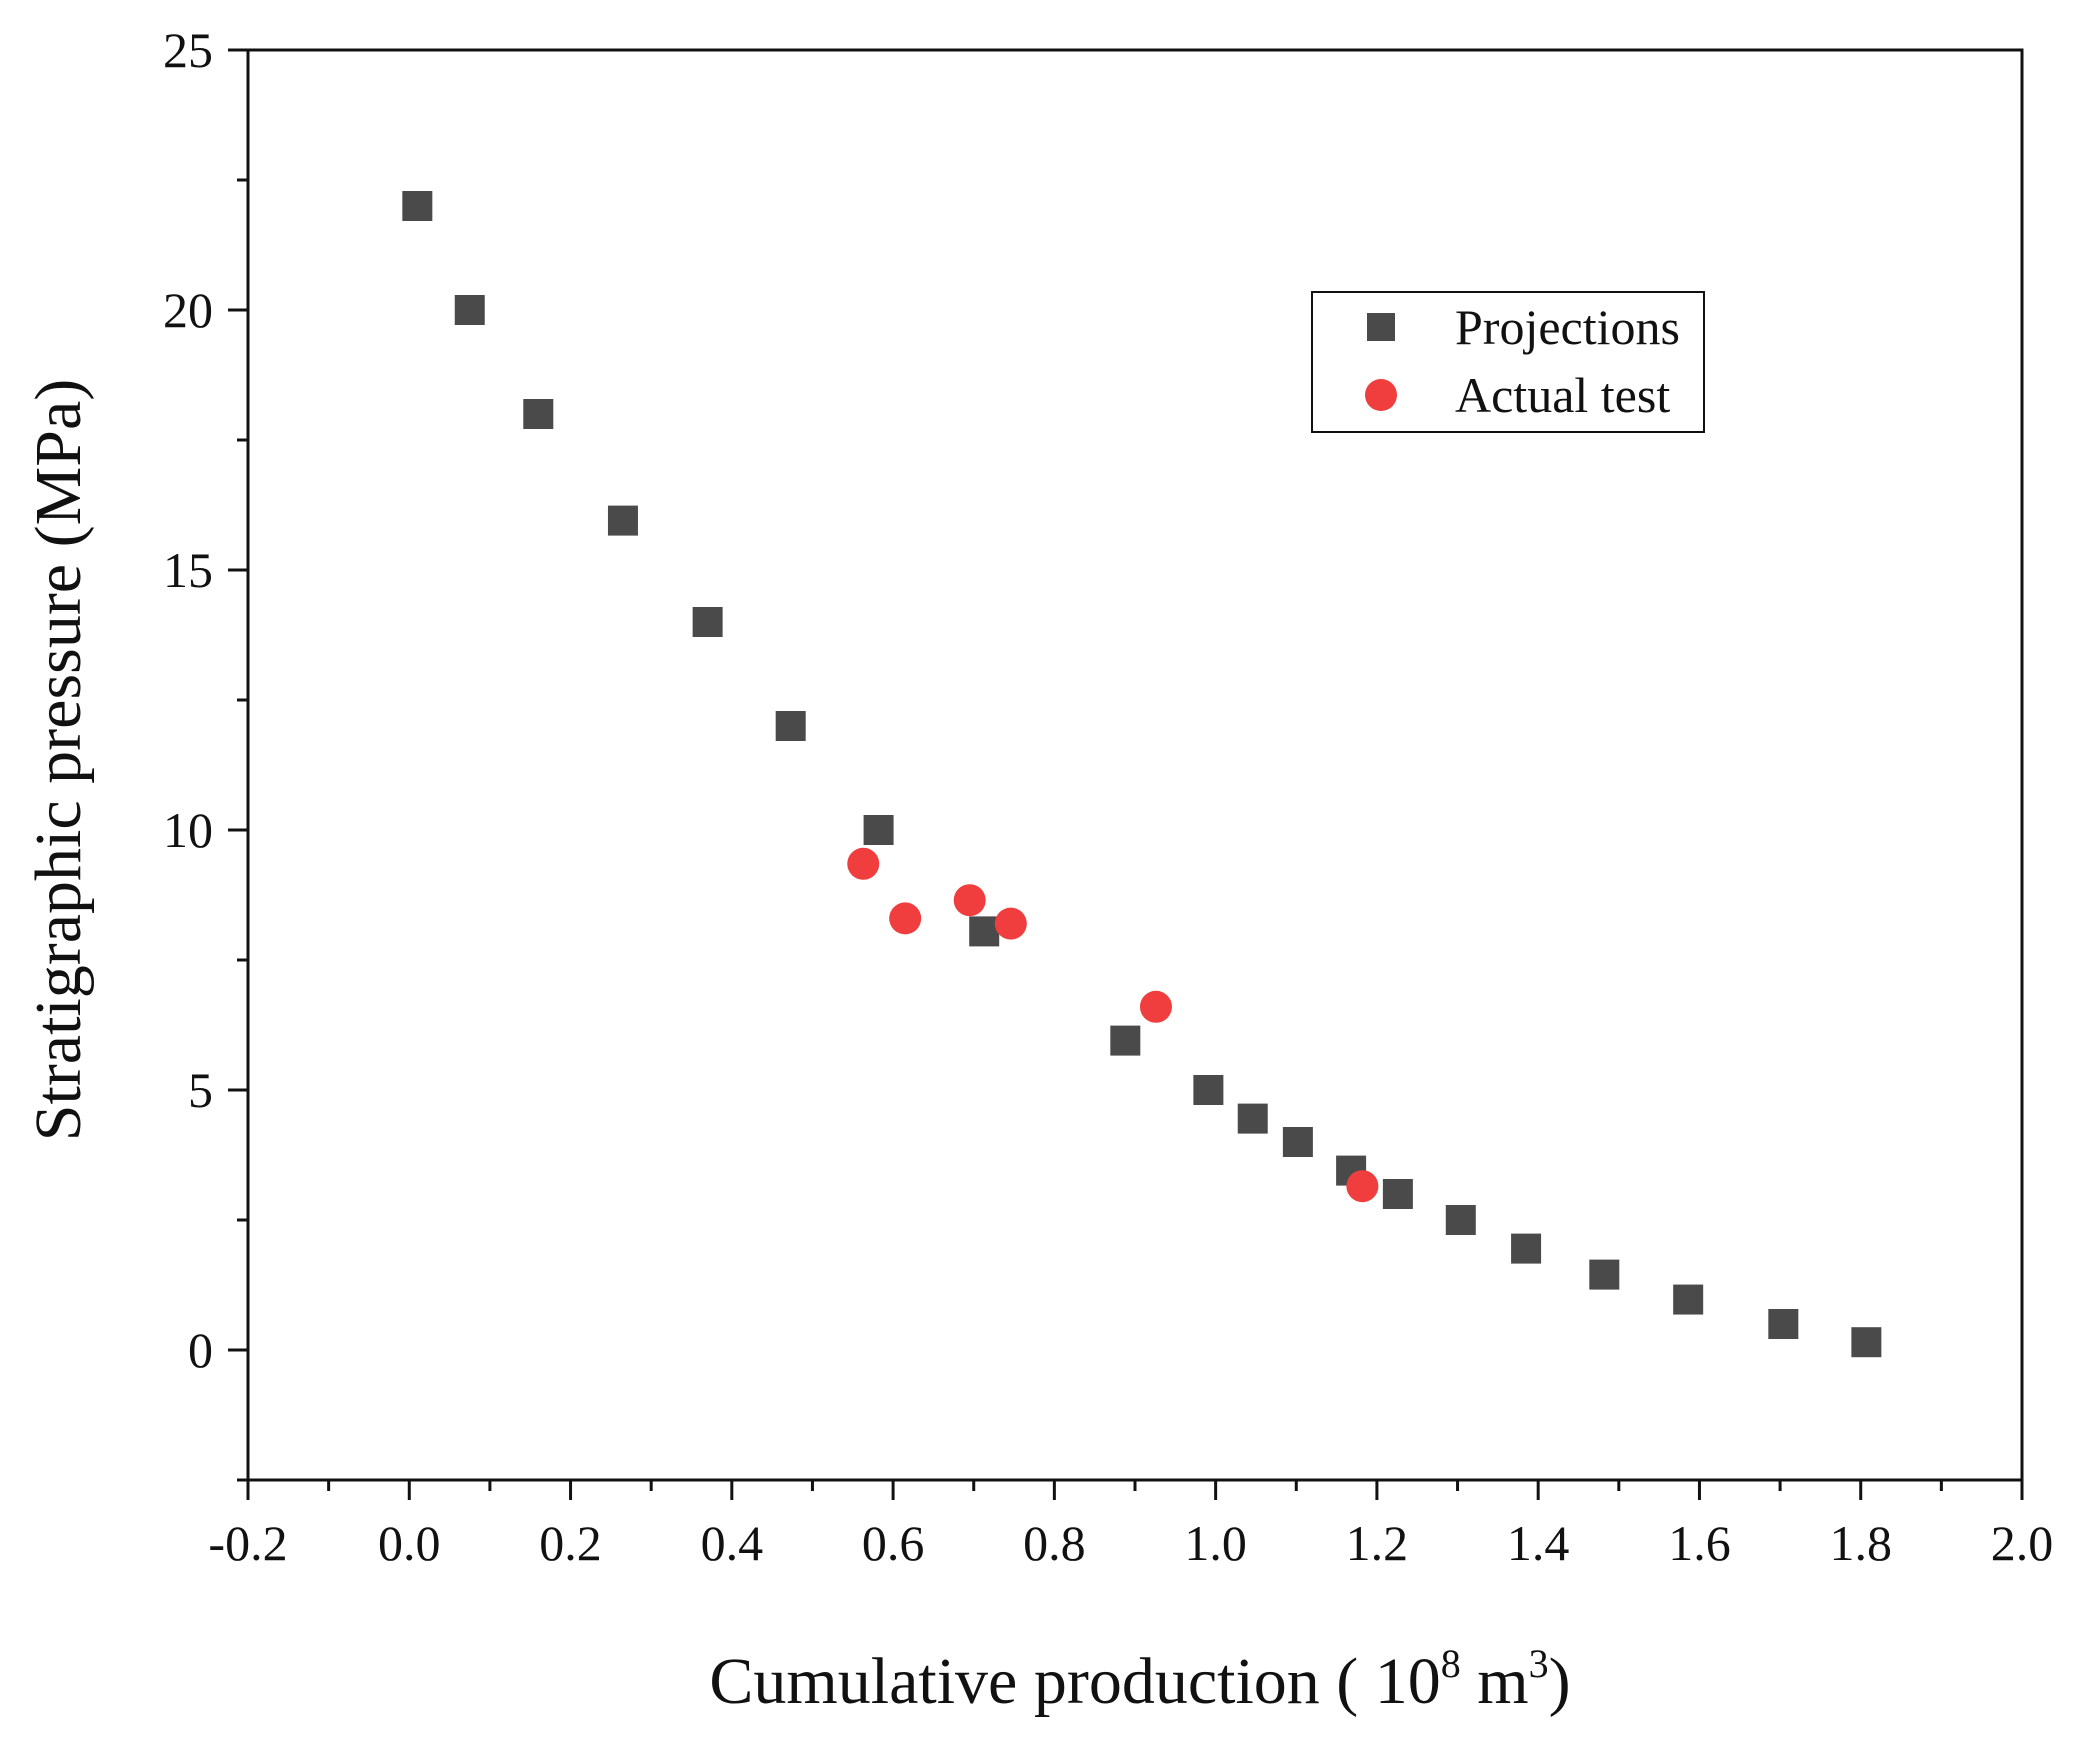  Describe the element at coordinates (200, 1350) in the screenshot. I see `y-tick-label: 0` at that location.